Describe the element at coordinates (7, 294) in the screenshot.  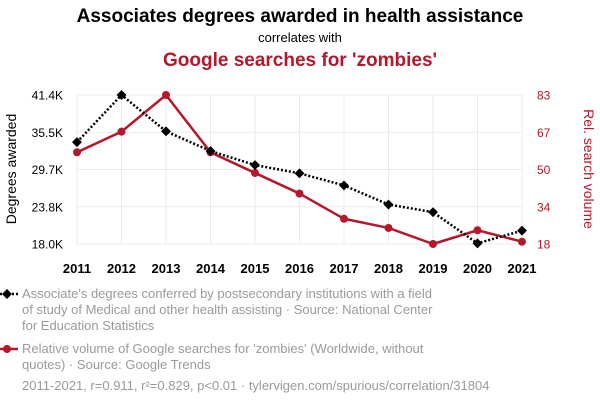
I see `legend-marker-diamond` at that location.